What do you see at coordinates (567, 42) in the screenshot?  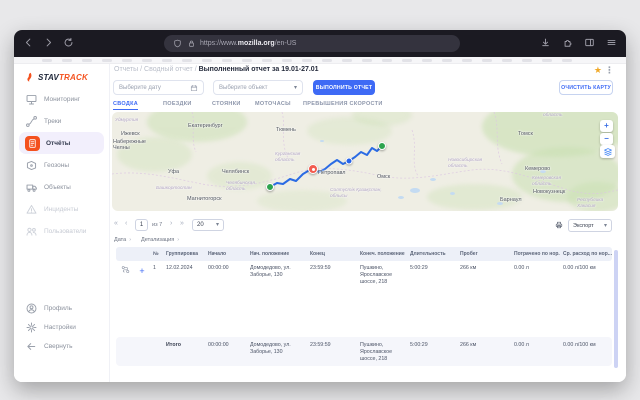 I see `extensions-icon` at bounding box center [567, 42].